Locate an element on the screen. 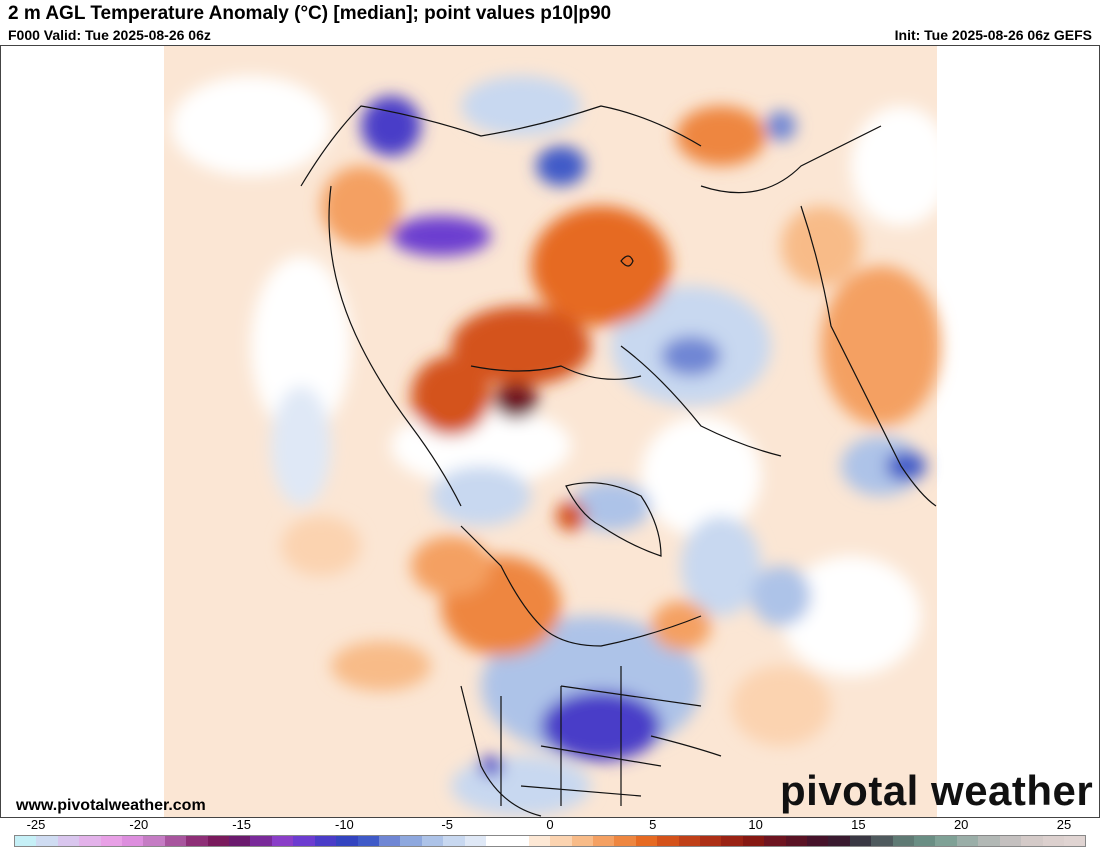  colorbar-tick-label: -20 is located at coordinates (139, 824).